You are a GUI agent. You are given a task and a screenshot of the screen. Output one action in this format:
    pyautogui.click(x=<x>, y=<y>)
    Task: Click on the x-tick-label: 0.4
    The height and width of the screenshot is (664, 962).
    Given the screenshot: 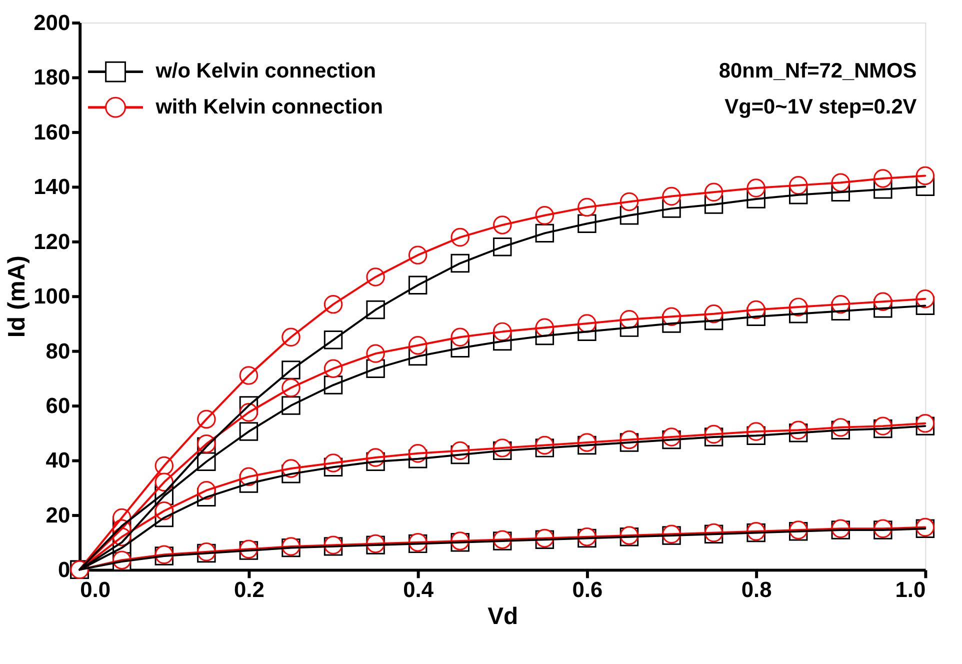 What is the action you would take?
    pyautogui.click(x=418, y=589)
    